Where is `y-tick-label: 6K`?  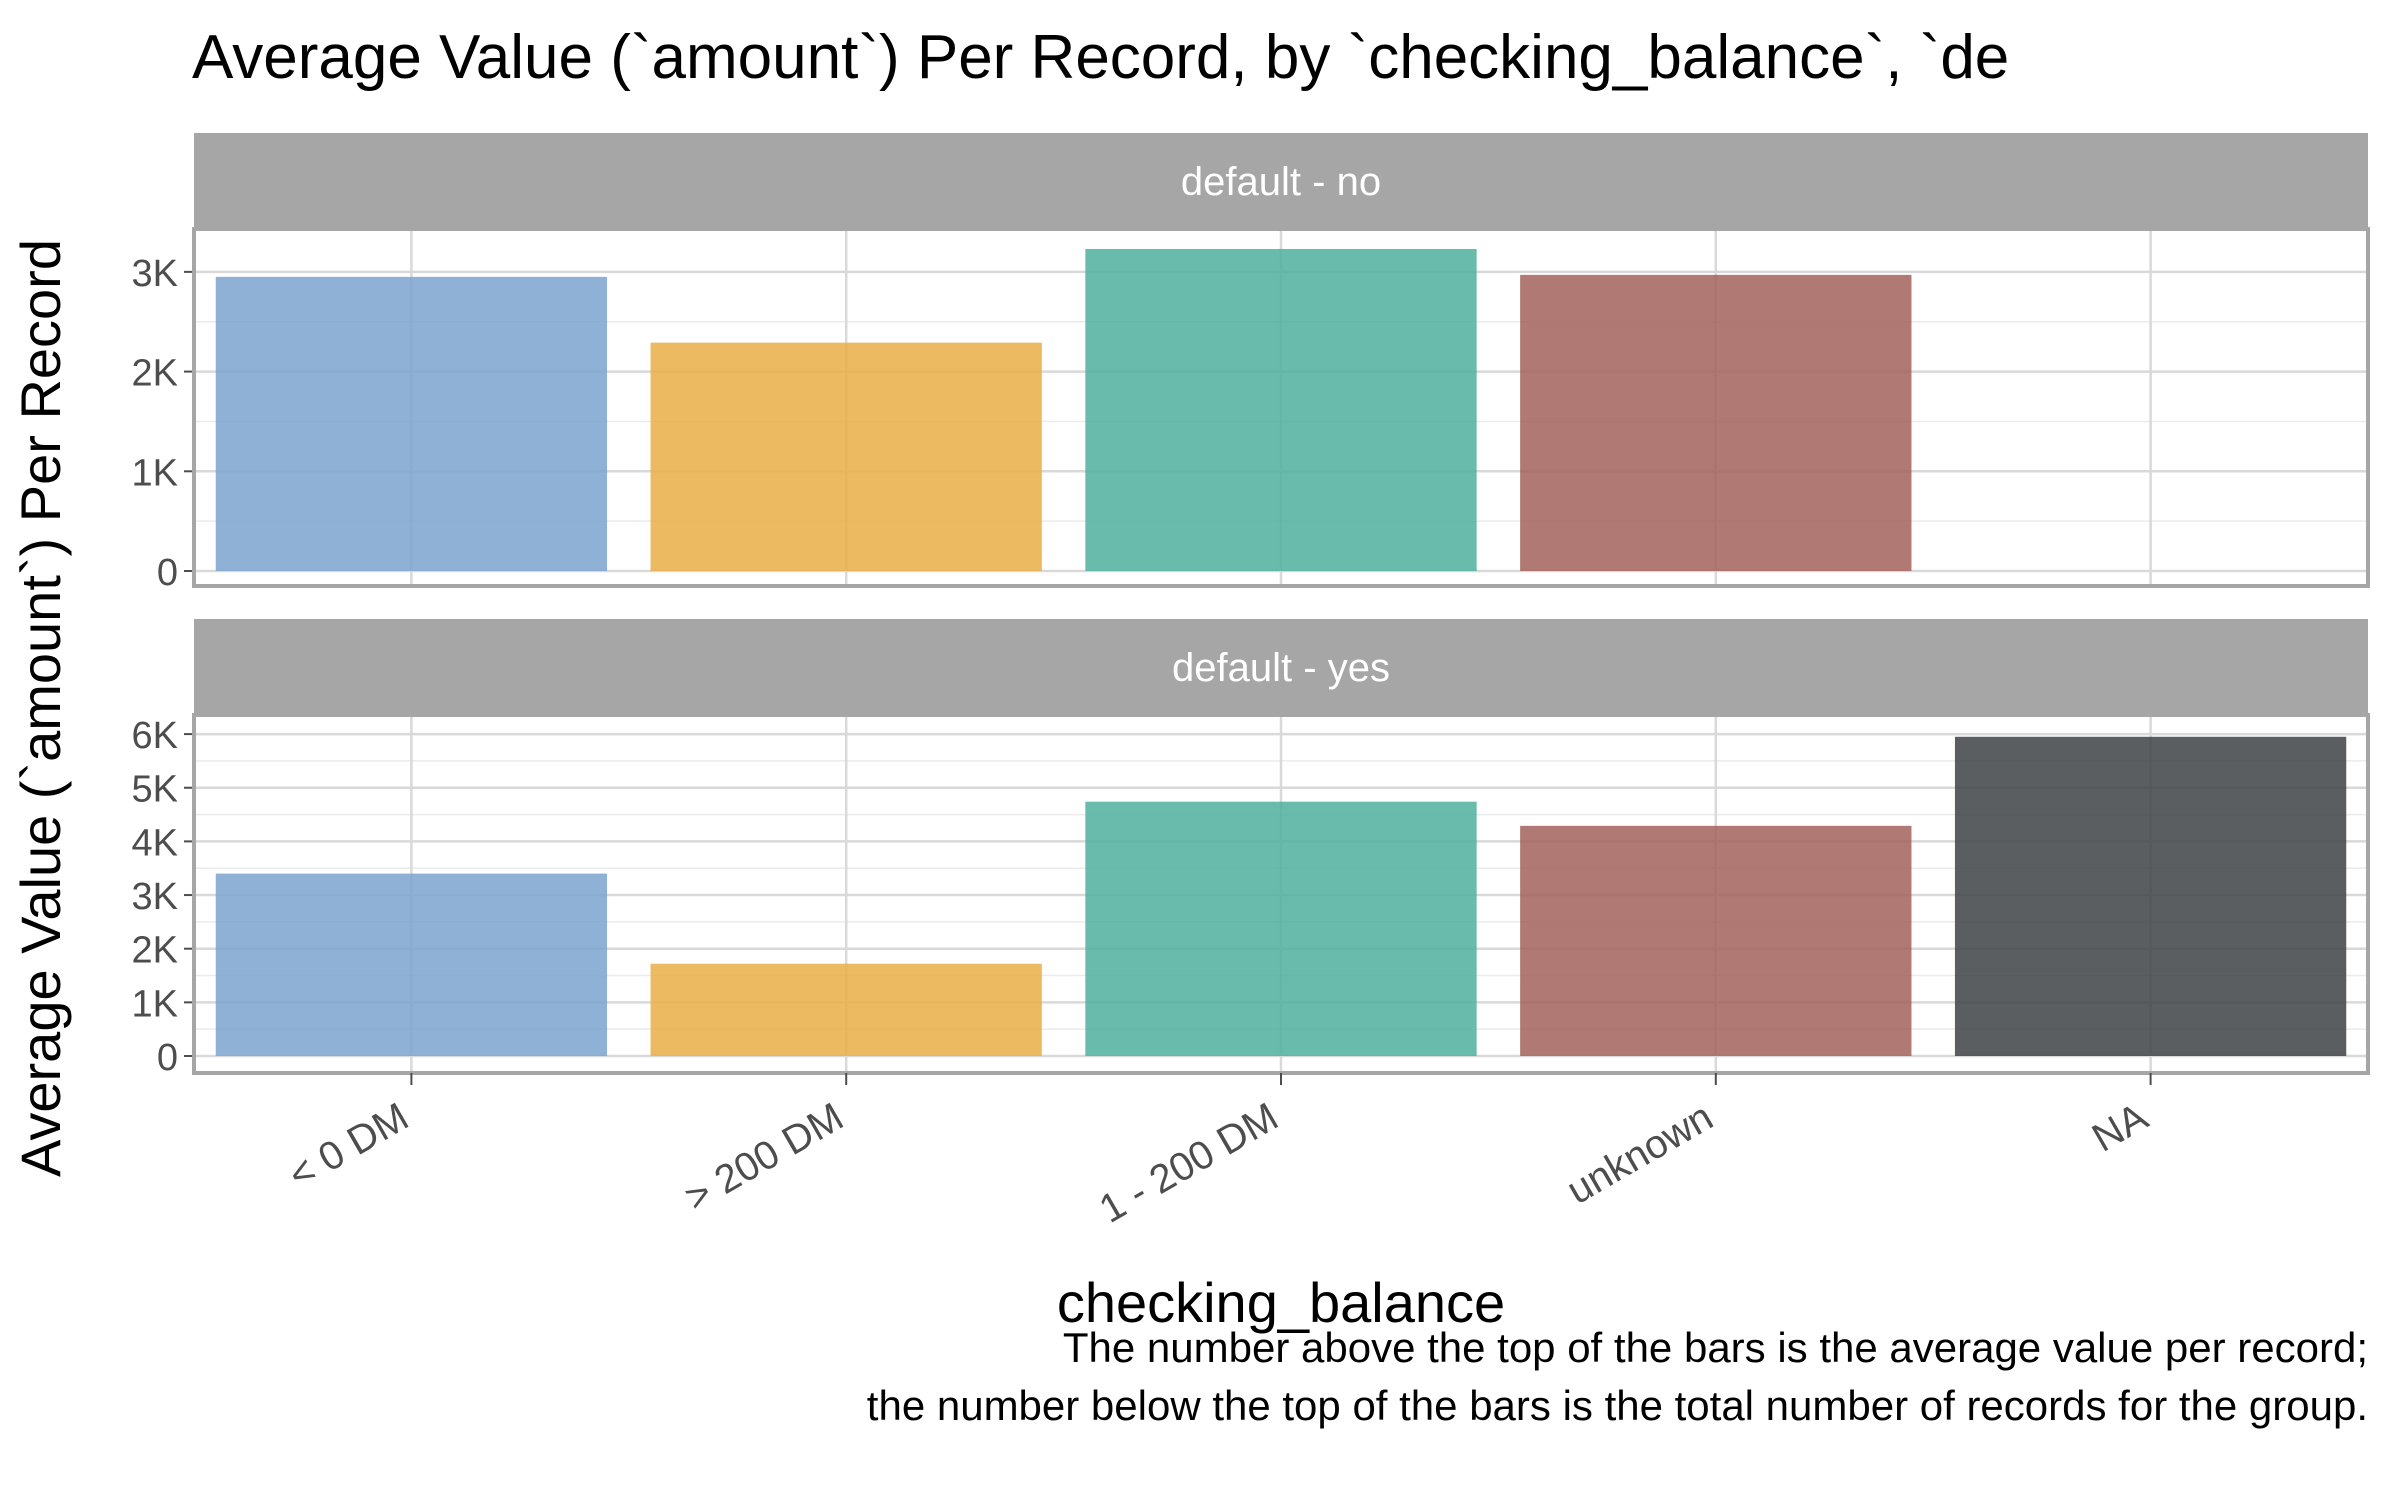 y-tick-label: 6K is located at coordinates (155, 736).